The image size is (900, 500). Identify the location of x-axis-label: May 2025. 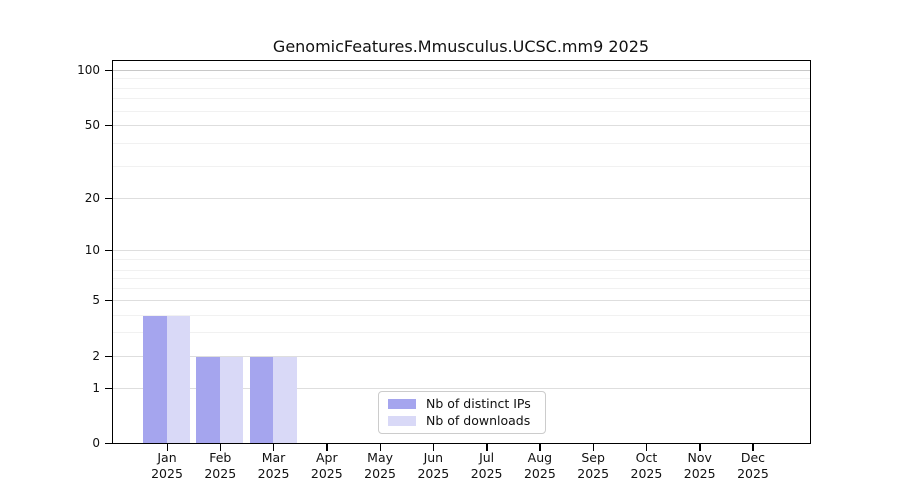
(380, 466).